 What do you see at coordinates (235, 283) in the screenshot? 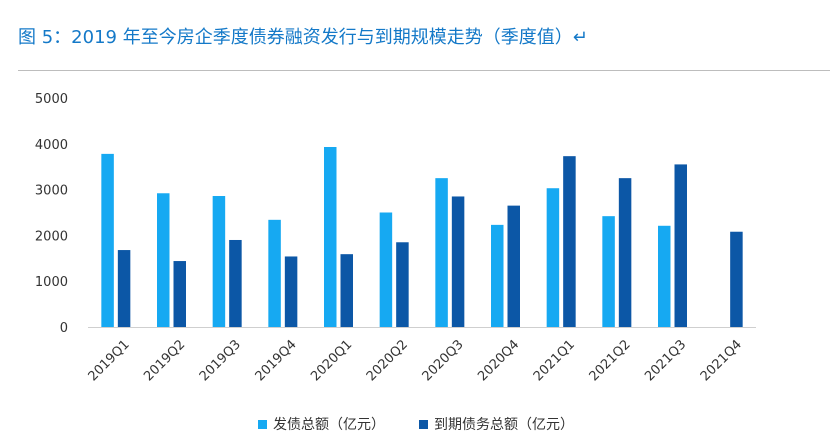
I see `bar-maturity-2019Q3` at bounding box center [235, 283].